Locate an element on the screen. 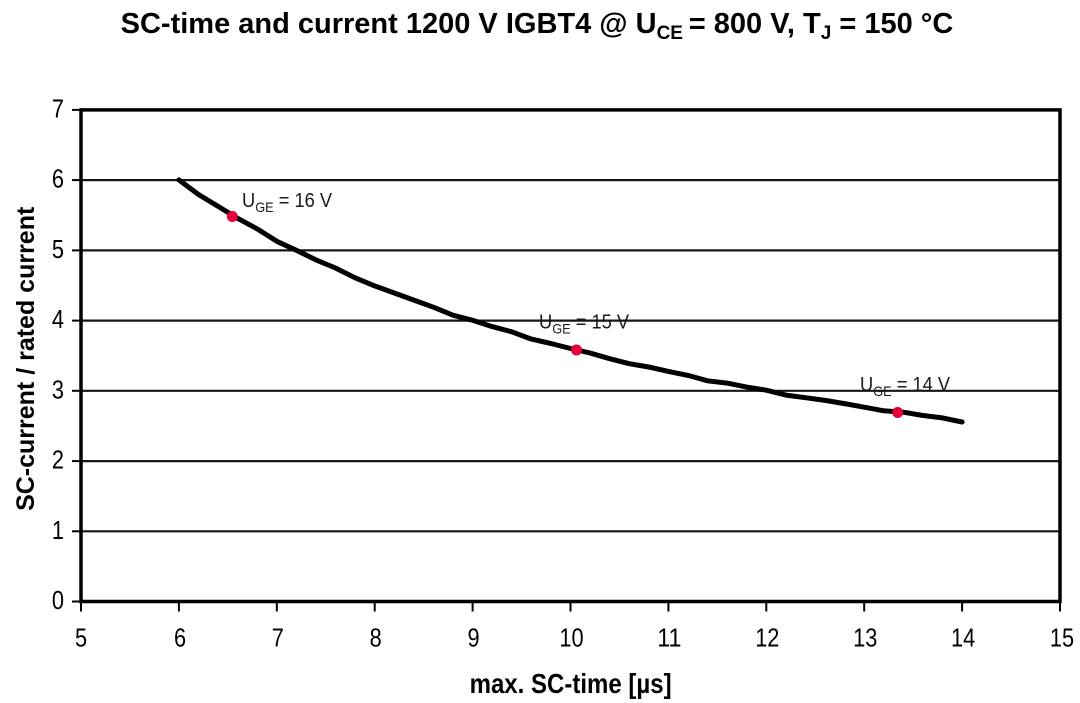 The image size is (1080, 703). svg-text: SC-current / rated current is located at coordinates (26, 358).